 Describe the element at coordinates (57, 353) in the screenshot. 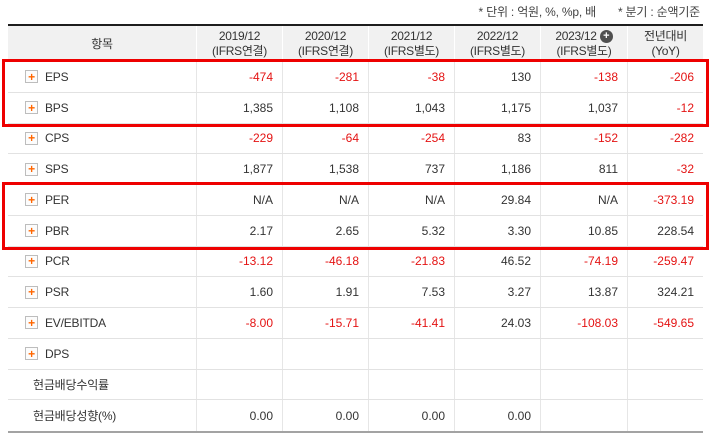

I see `row-label: DPS` at that location.